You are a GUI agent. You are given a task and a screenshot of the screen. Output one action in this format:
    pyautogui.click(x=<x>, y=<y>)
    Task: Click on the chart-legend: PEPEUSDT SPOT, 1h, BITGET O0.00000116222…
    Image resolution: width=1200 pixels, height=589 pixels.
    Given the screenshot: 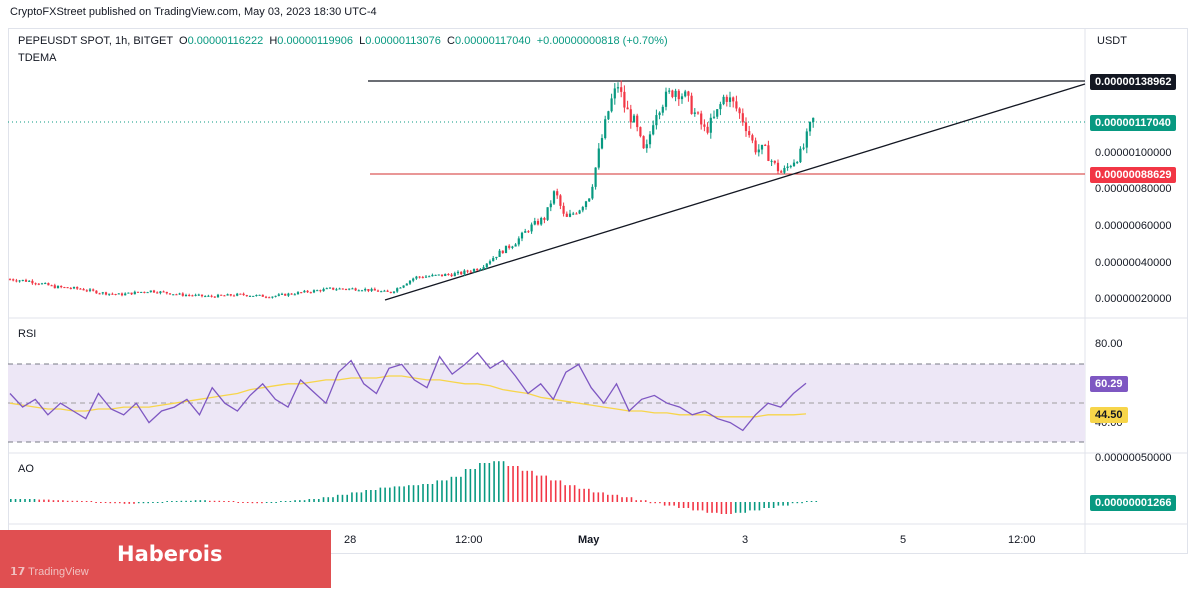 What is the action you would take?
    pyautogui.click(x=343, y=41)
    